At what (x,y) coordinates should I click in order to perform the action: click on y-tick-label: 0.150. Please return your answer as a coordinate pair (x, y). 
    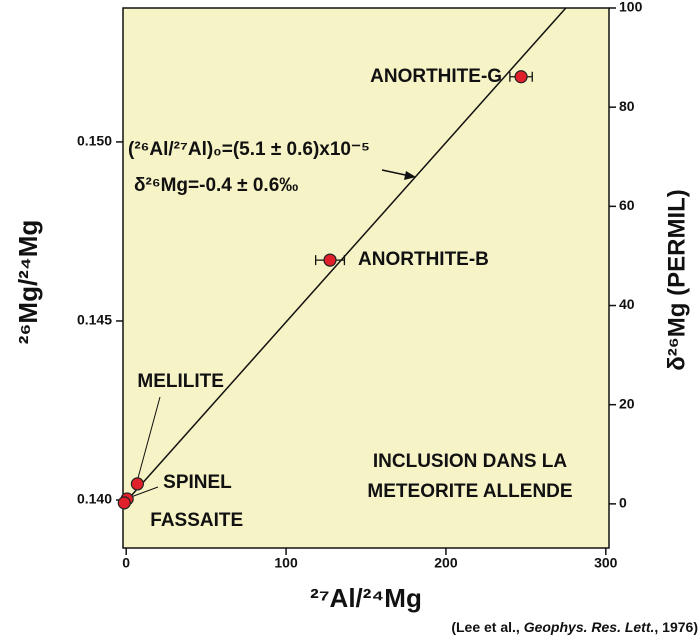
    Looking at the image, I should click on (94, 141).